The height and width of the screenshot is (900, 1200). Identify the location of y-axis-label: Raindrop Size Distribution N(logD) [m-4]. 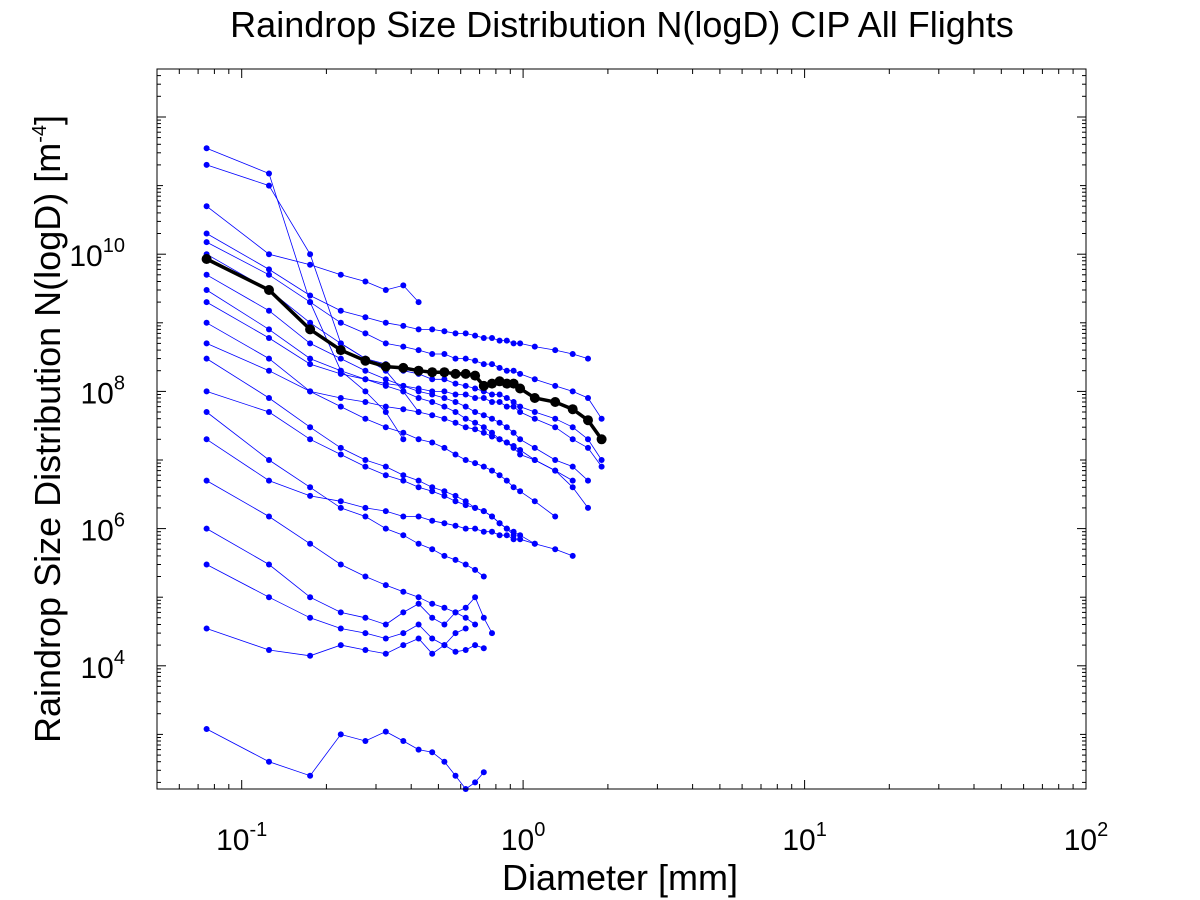
(47, 429).